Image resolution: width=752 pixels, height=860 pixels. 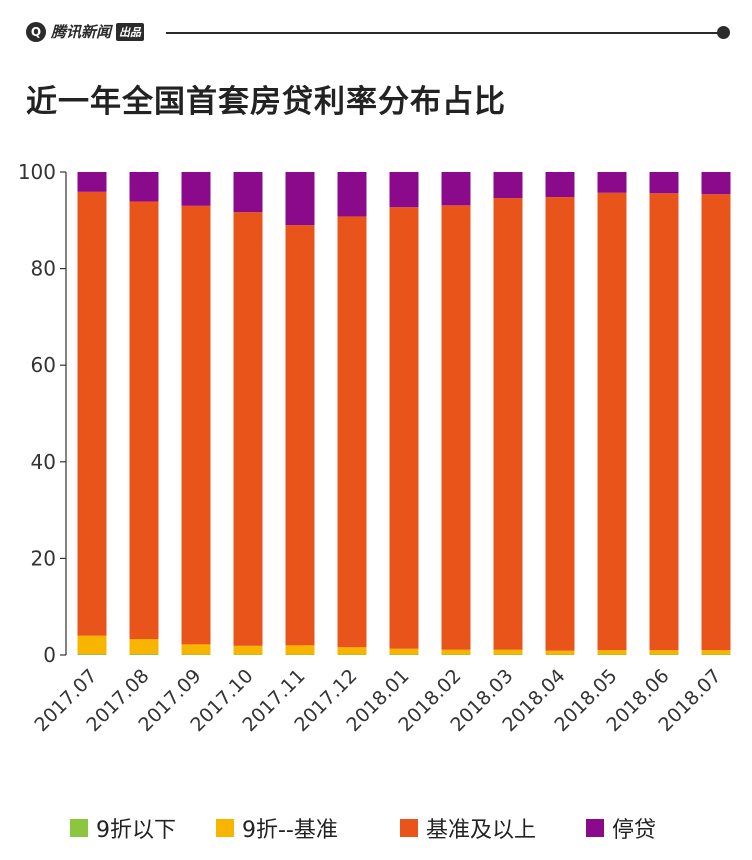 What do you see at coordinates (43, 269) in the screenshot?
I see `y-tick-label: 80` at bounding box center [43, 269].